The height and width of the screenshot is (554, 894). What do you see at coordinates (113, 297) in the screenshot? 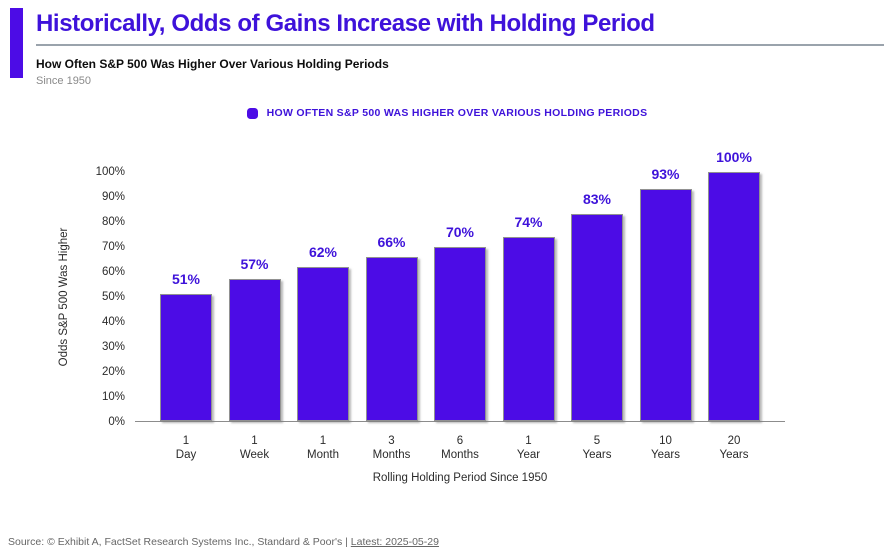
I see `y-tick-label: 50%` at bounding box center [113, 297].